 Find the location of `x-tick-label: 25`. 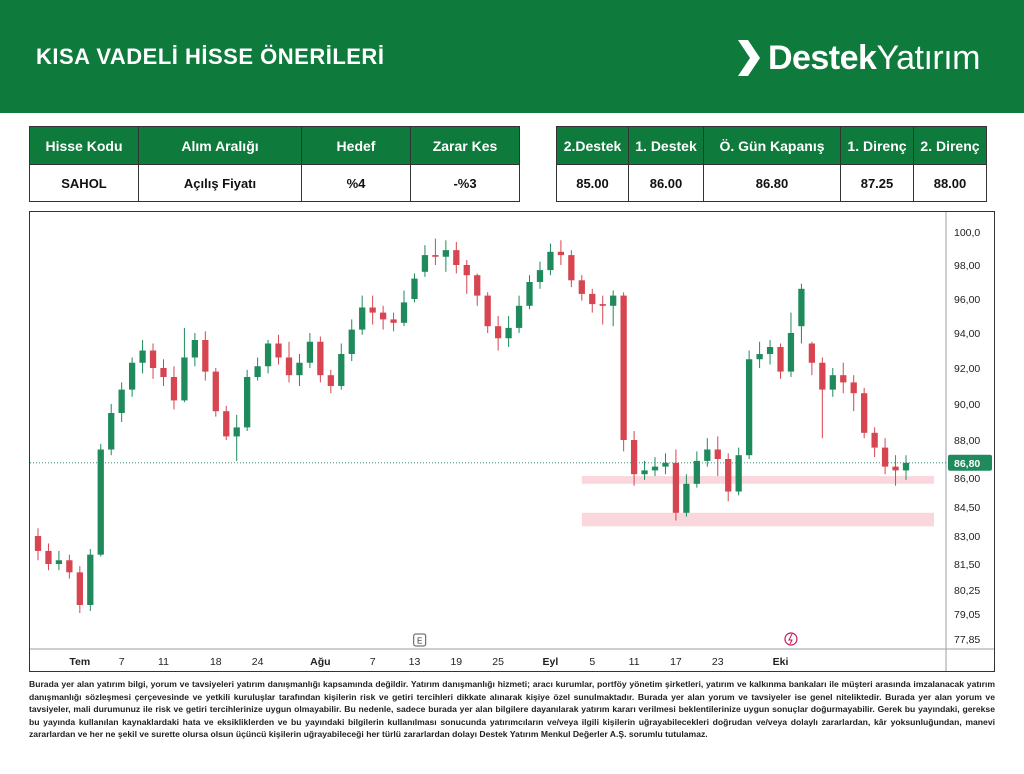

x-tick-label: 25 is located at coordinates (498, 662).